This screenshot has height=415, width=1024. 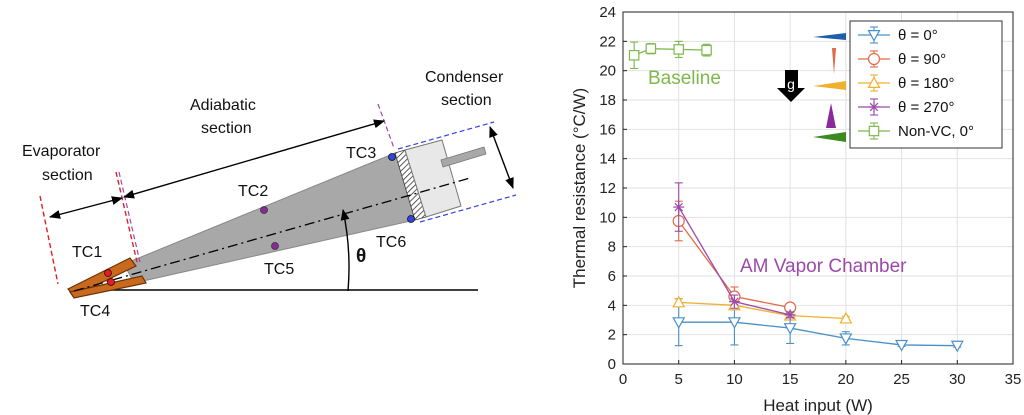 What do you see at coordinates (446, 135) in the screenshot?
I see `condenser-boundary-top` at bounding box center [446, 135].